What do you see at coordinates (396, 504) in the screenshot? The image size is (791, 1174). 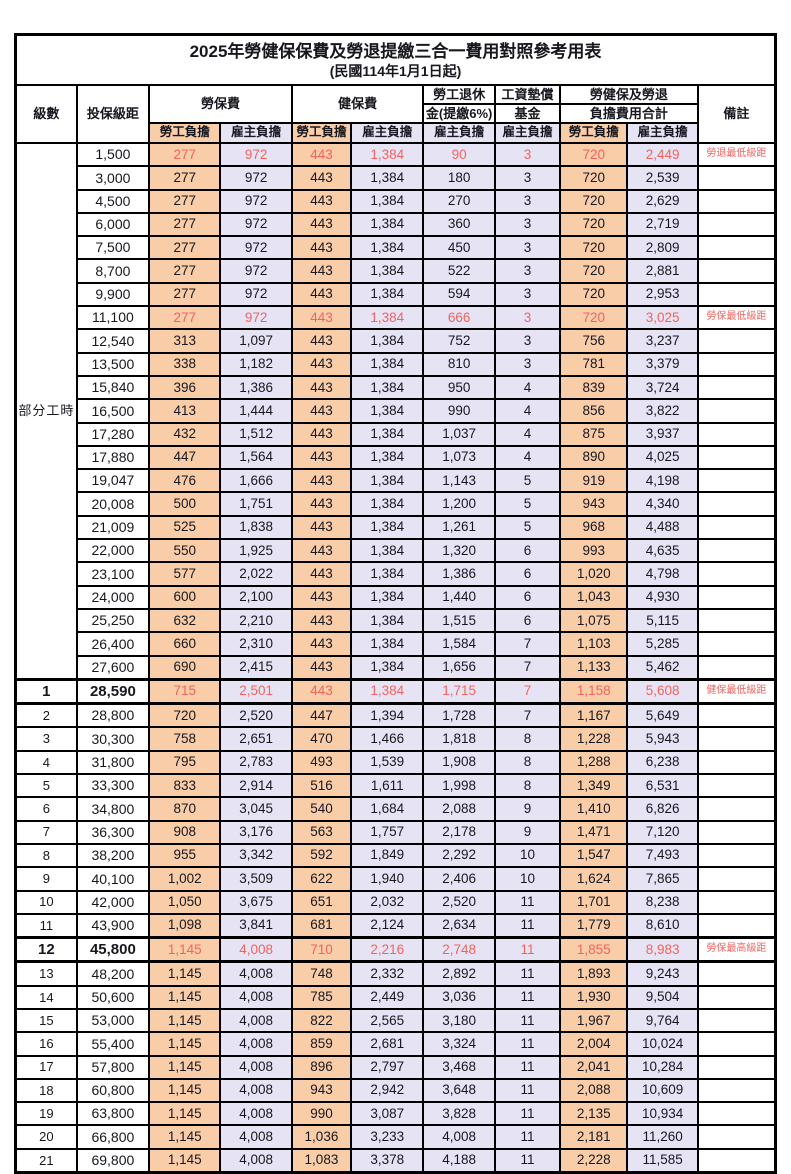 I see `table-row: 20,008 500 1,751 443 1,384 1,200 5 943 4,340` at bounding box center [396, 504].